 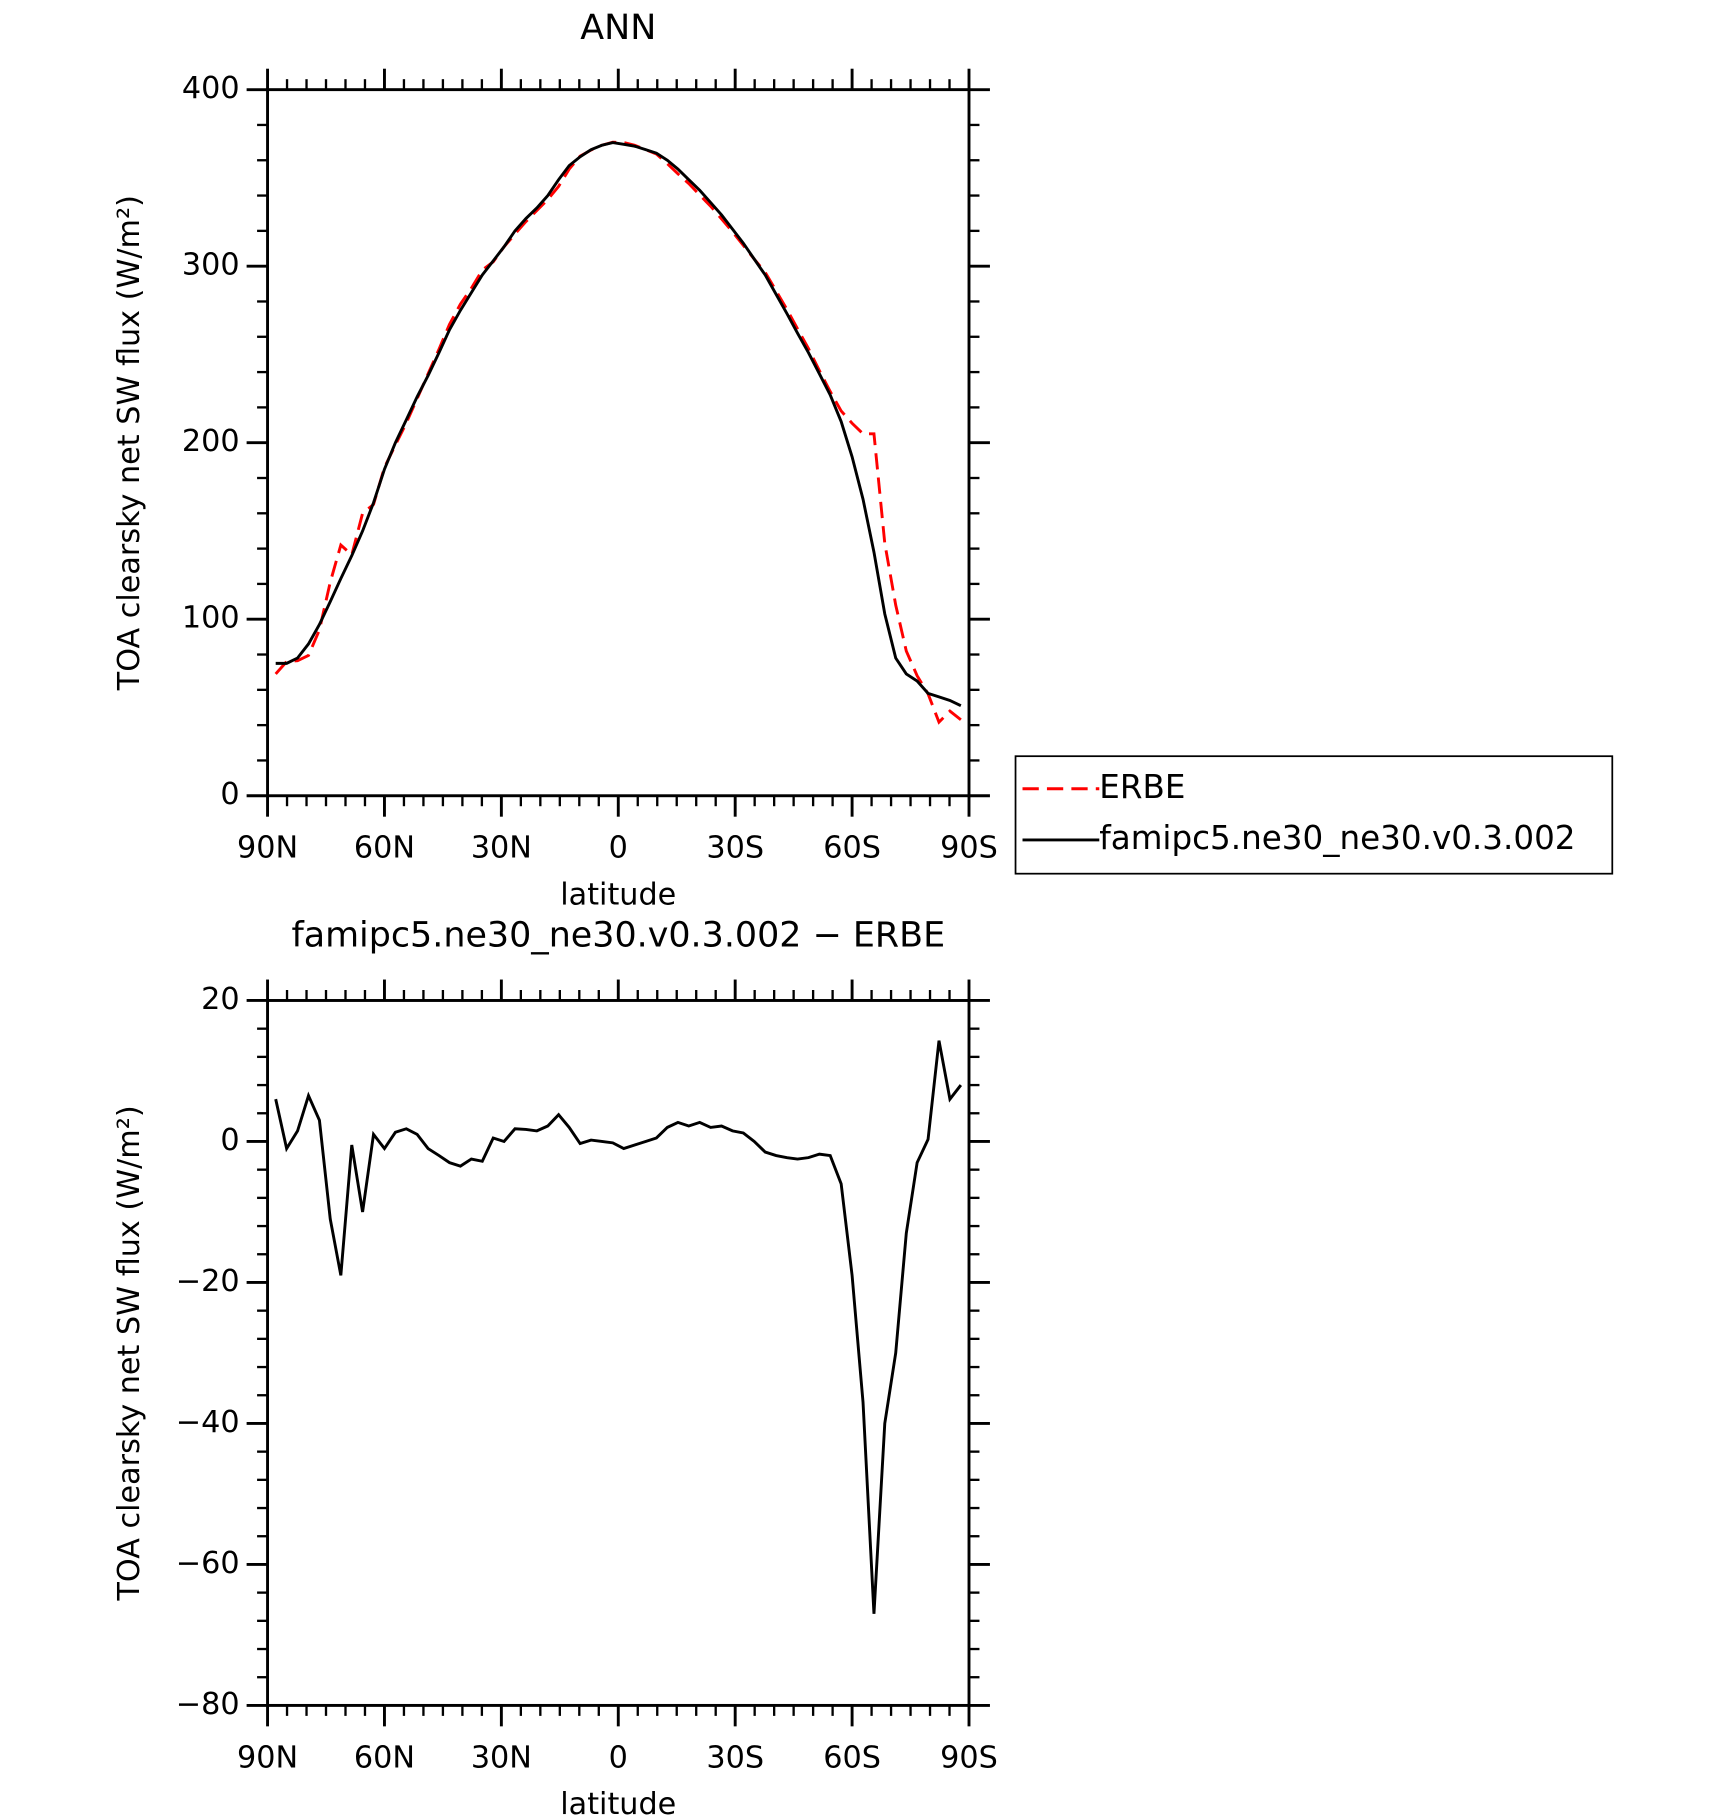 What do you see at coordinates (208, 1422) in the screenshot?
I see `y-tick-label: −40` at bounding box center [208, 1422].